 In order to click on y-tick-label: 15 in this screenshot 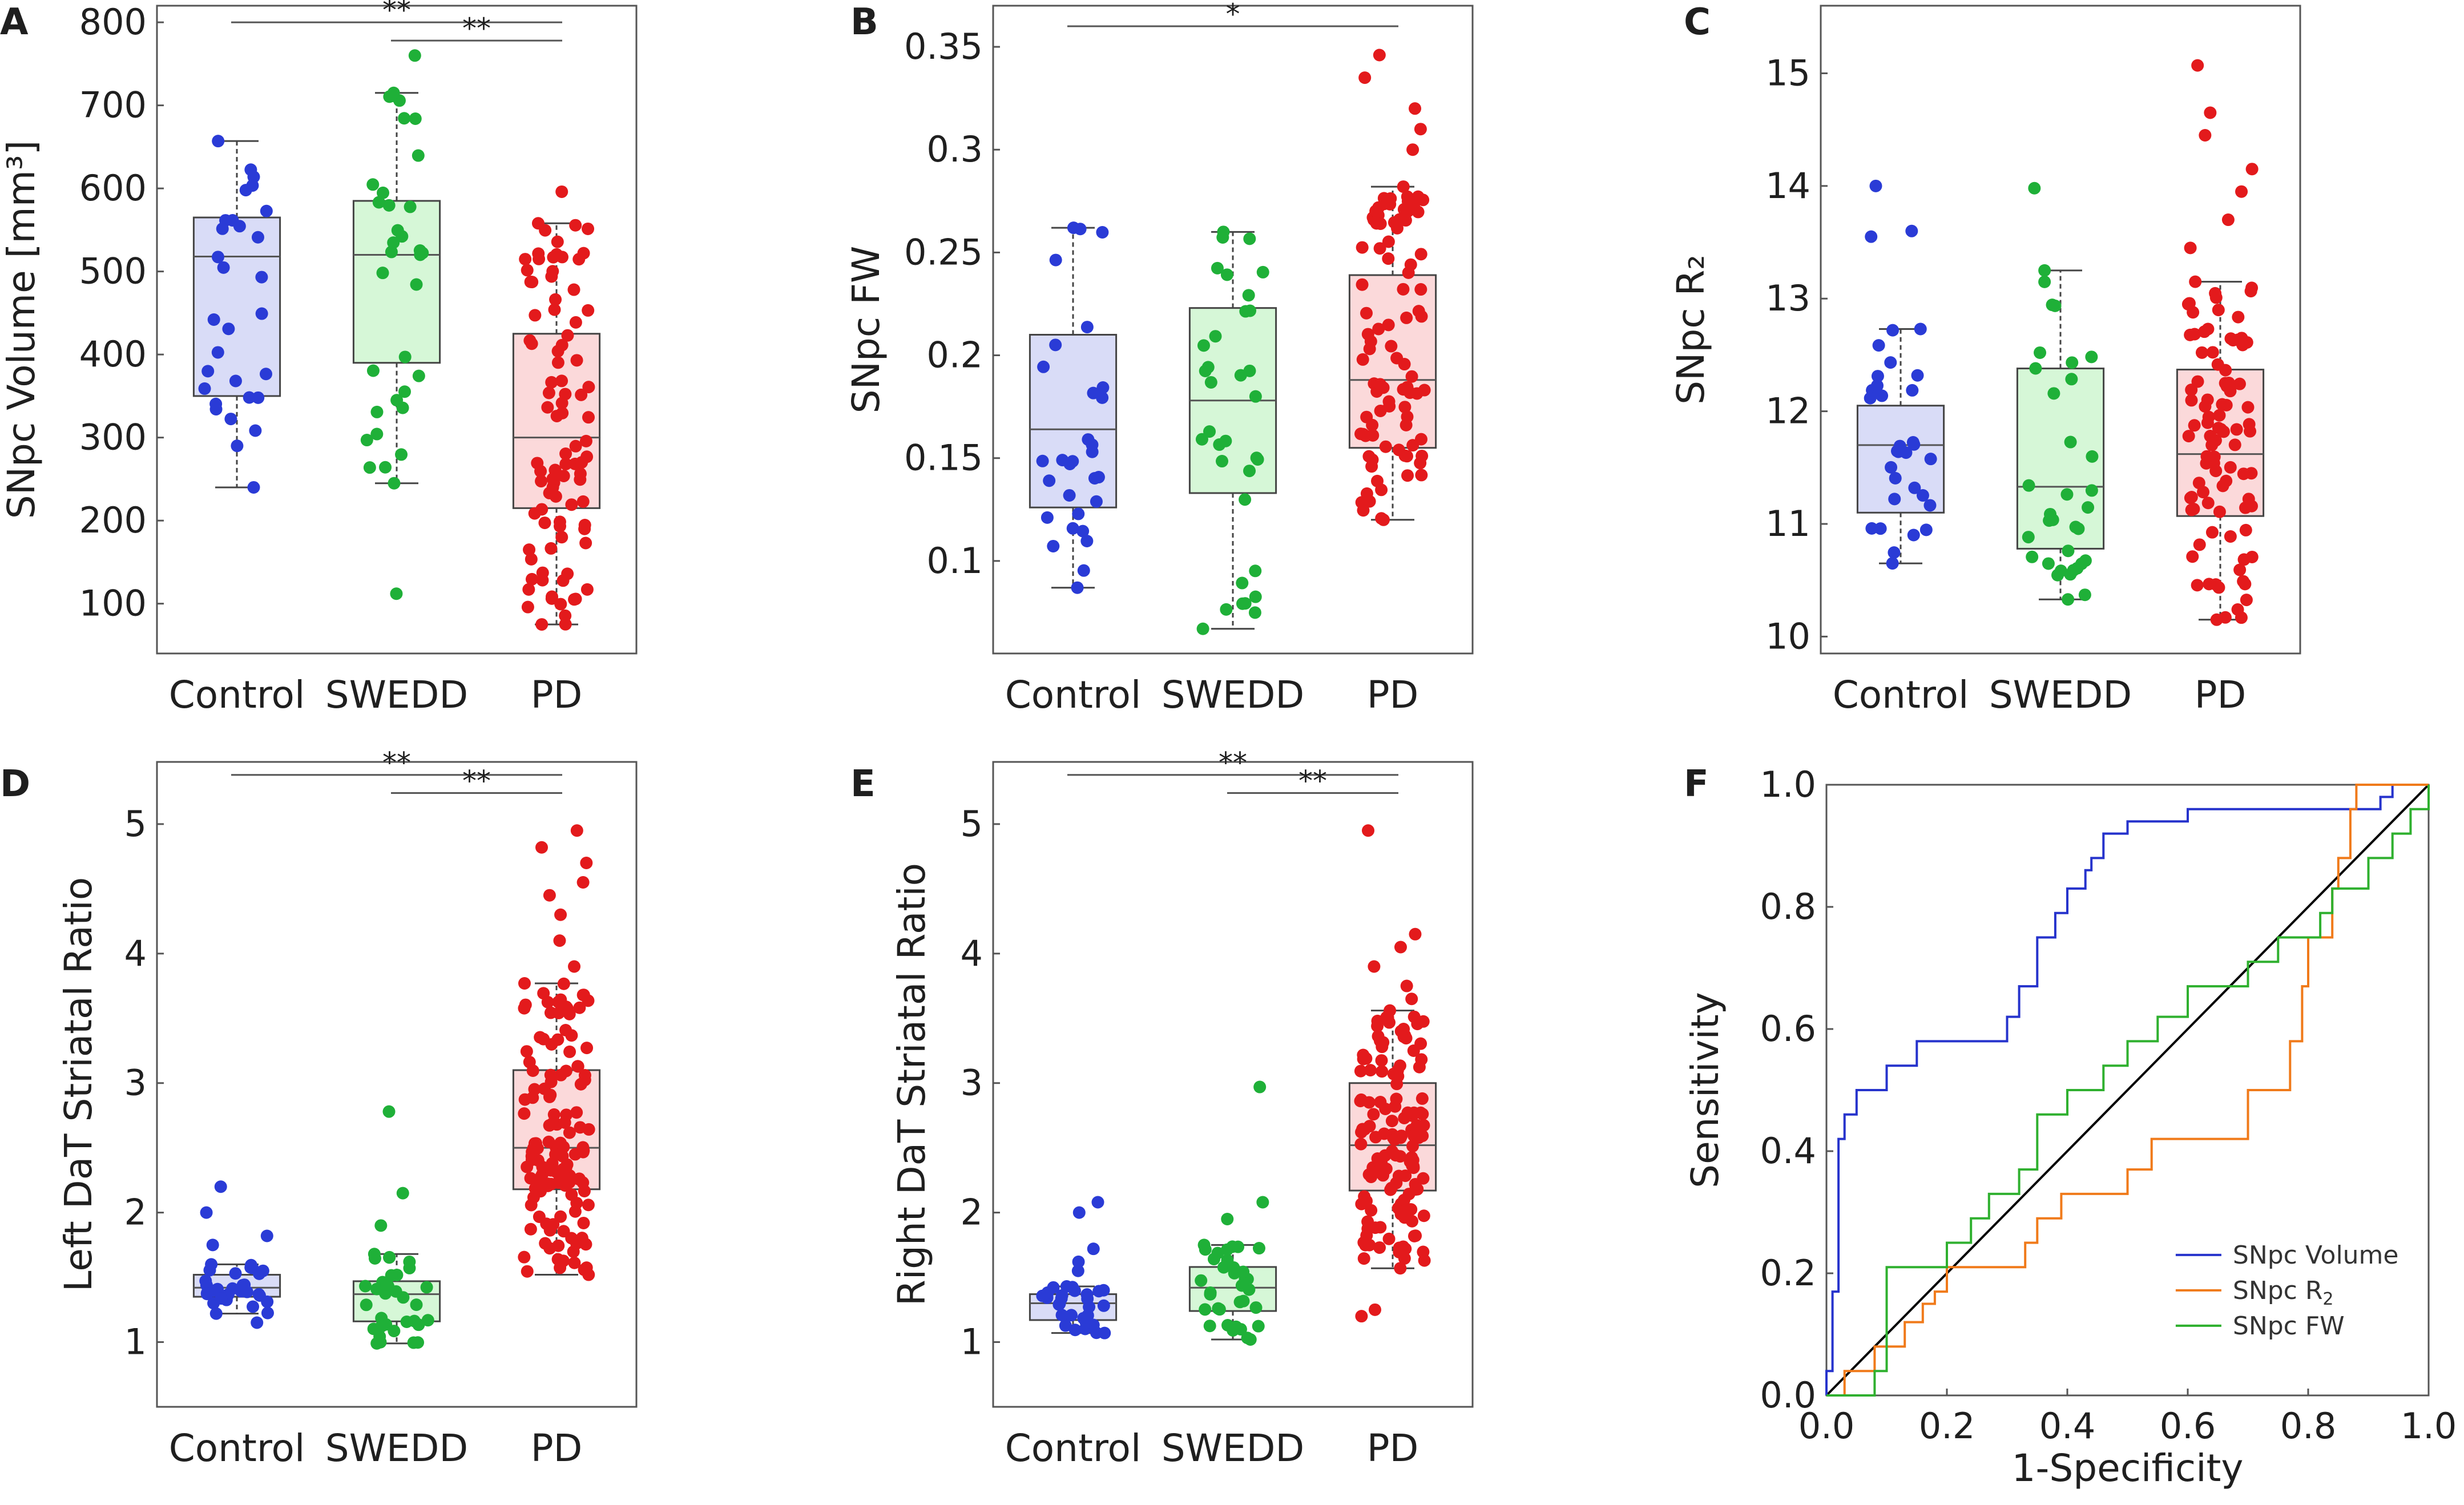, I will do `click(1787, 73)`.